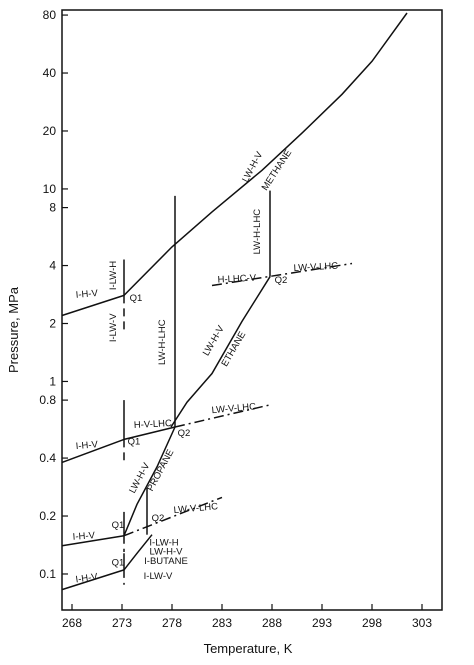 This screenshot has height=665, width=474. What do you see at coordinates (50, 131) in the screenshot?
I see `y-tick-label: 20` at bounding box center [50, 131].